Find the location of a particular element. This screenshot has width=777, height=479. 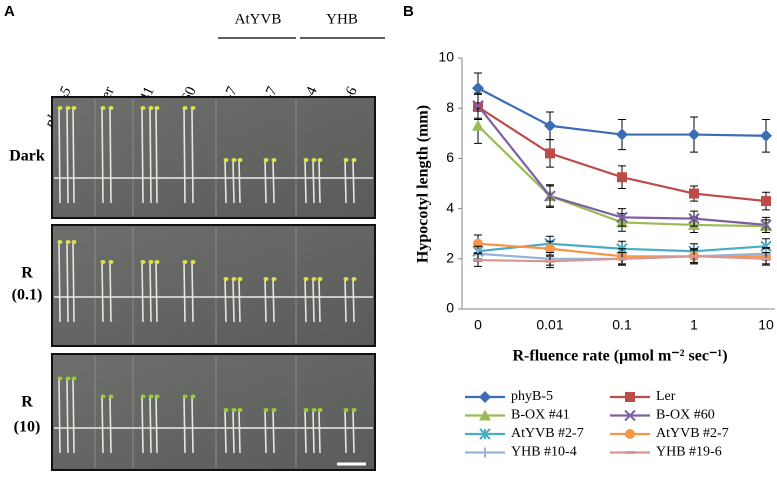

y-axis-label: Hypocotyl length (mm) is located at coordinates (423, 184).